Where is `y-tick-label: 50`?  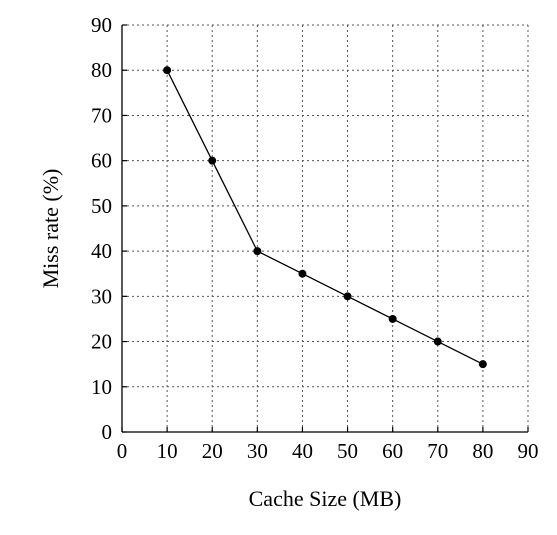 y-tick-label: 50 is located at coordinates (101, 206).